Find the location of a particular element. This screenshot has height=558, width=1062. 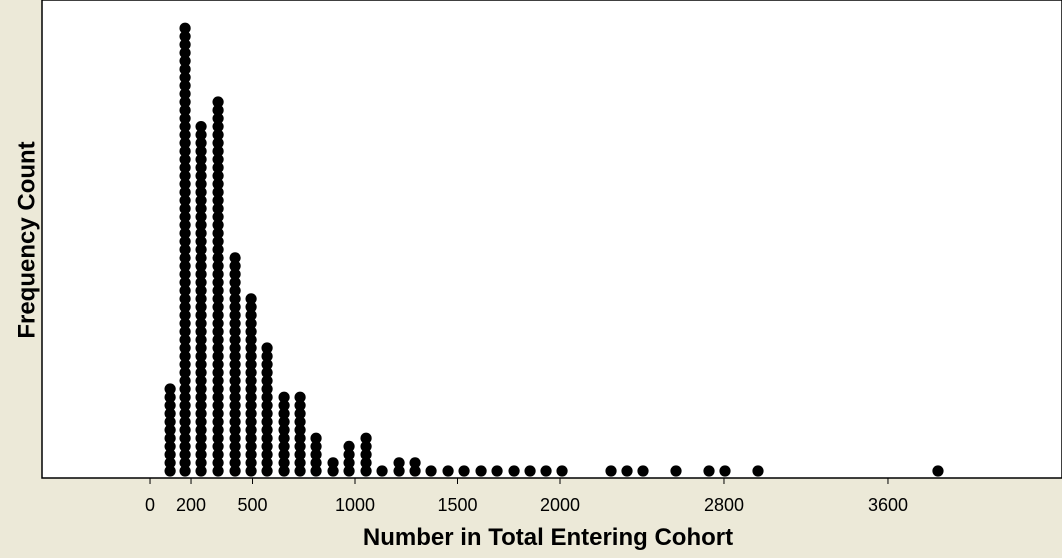

x-tick-label: 500 is located at coordinates (252, 505).